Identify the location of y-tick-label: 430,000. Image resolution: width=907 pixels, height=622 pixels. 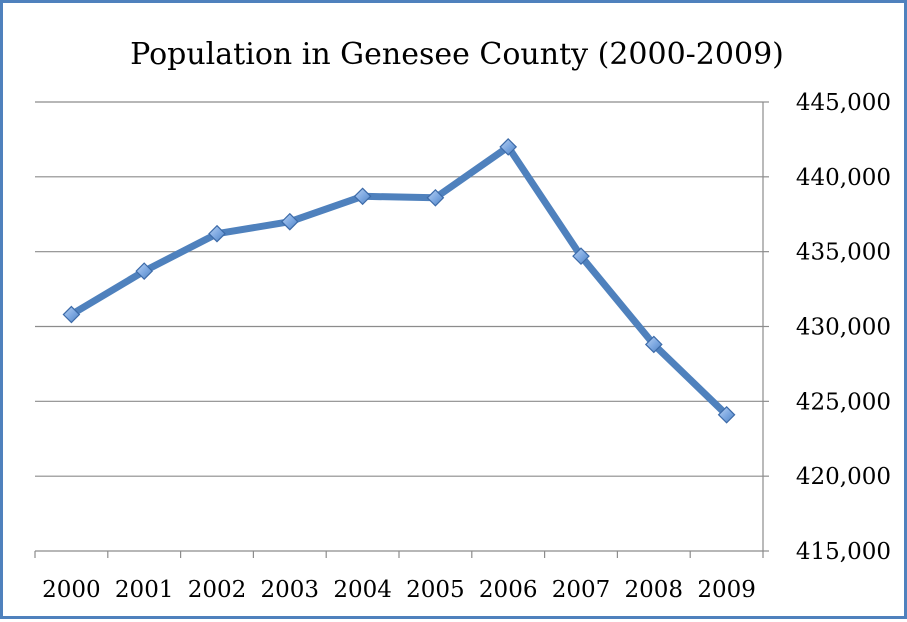
(843, 328).